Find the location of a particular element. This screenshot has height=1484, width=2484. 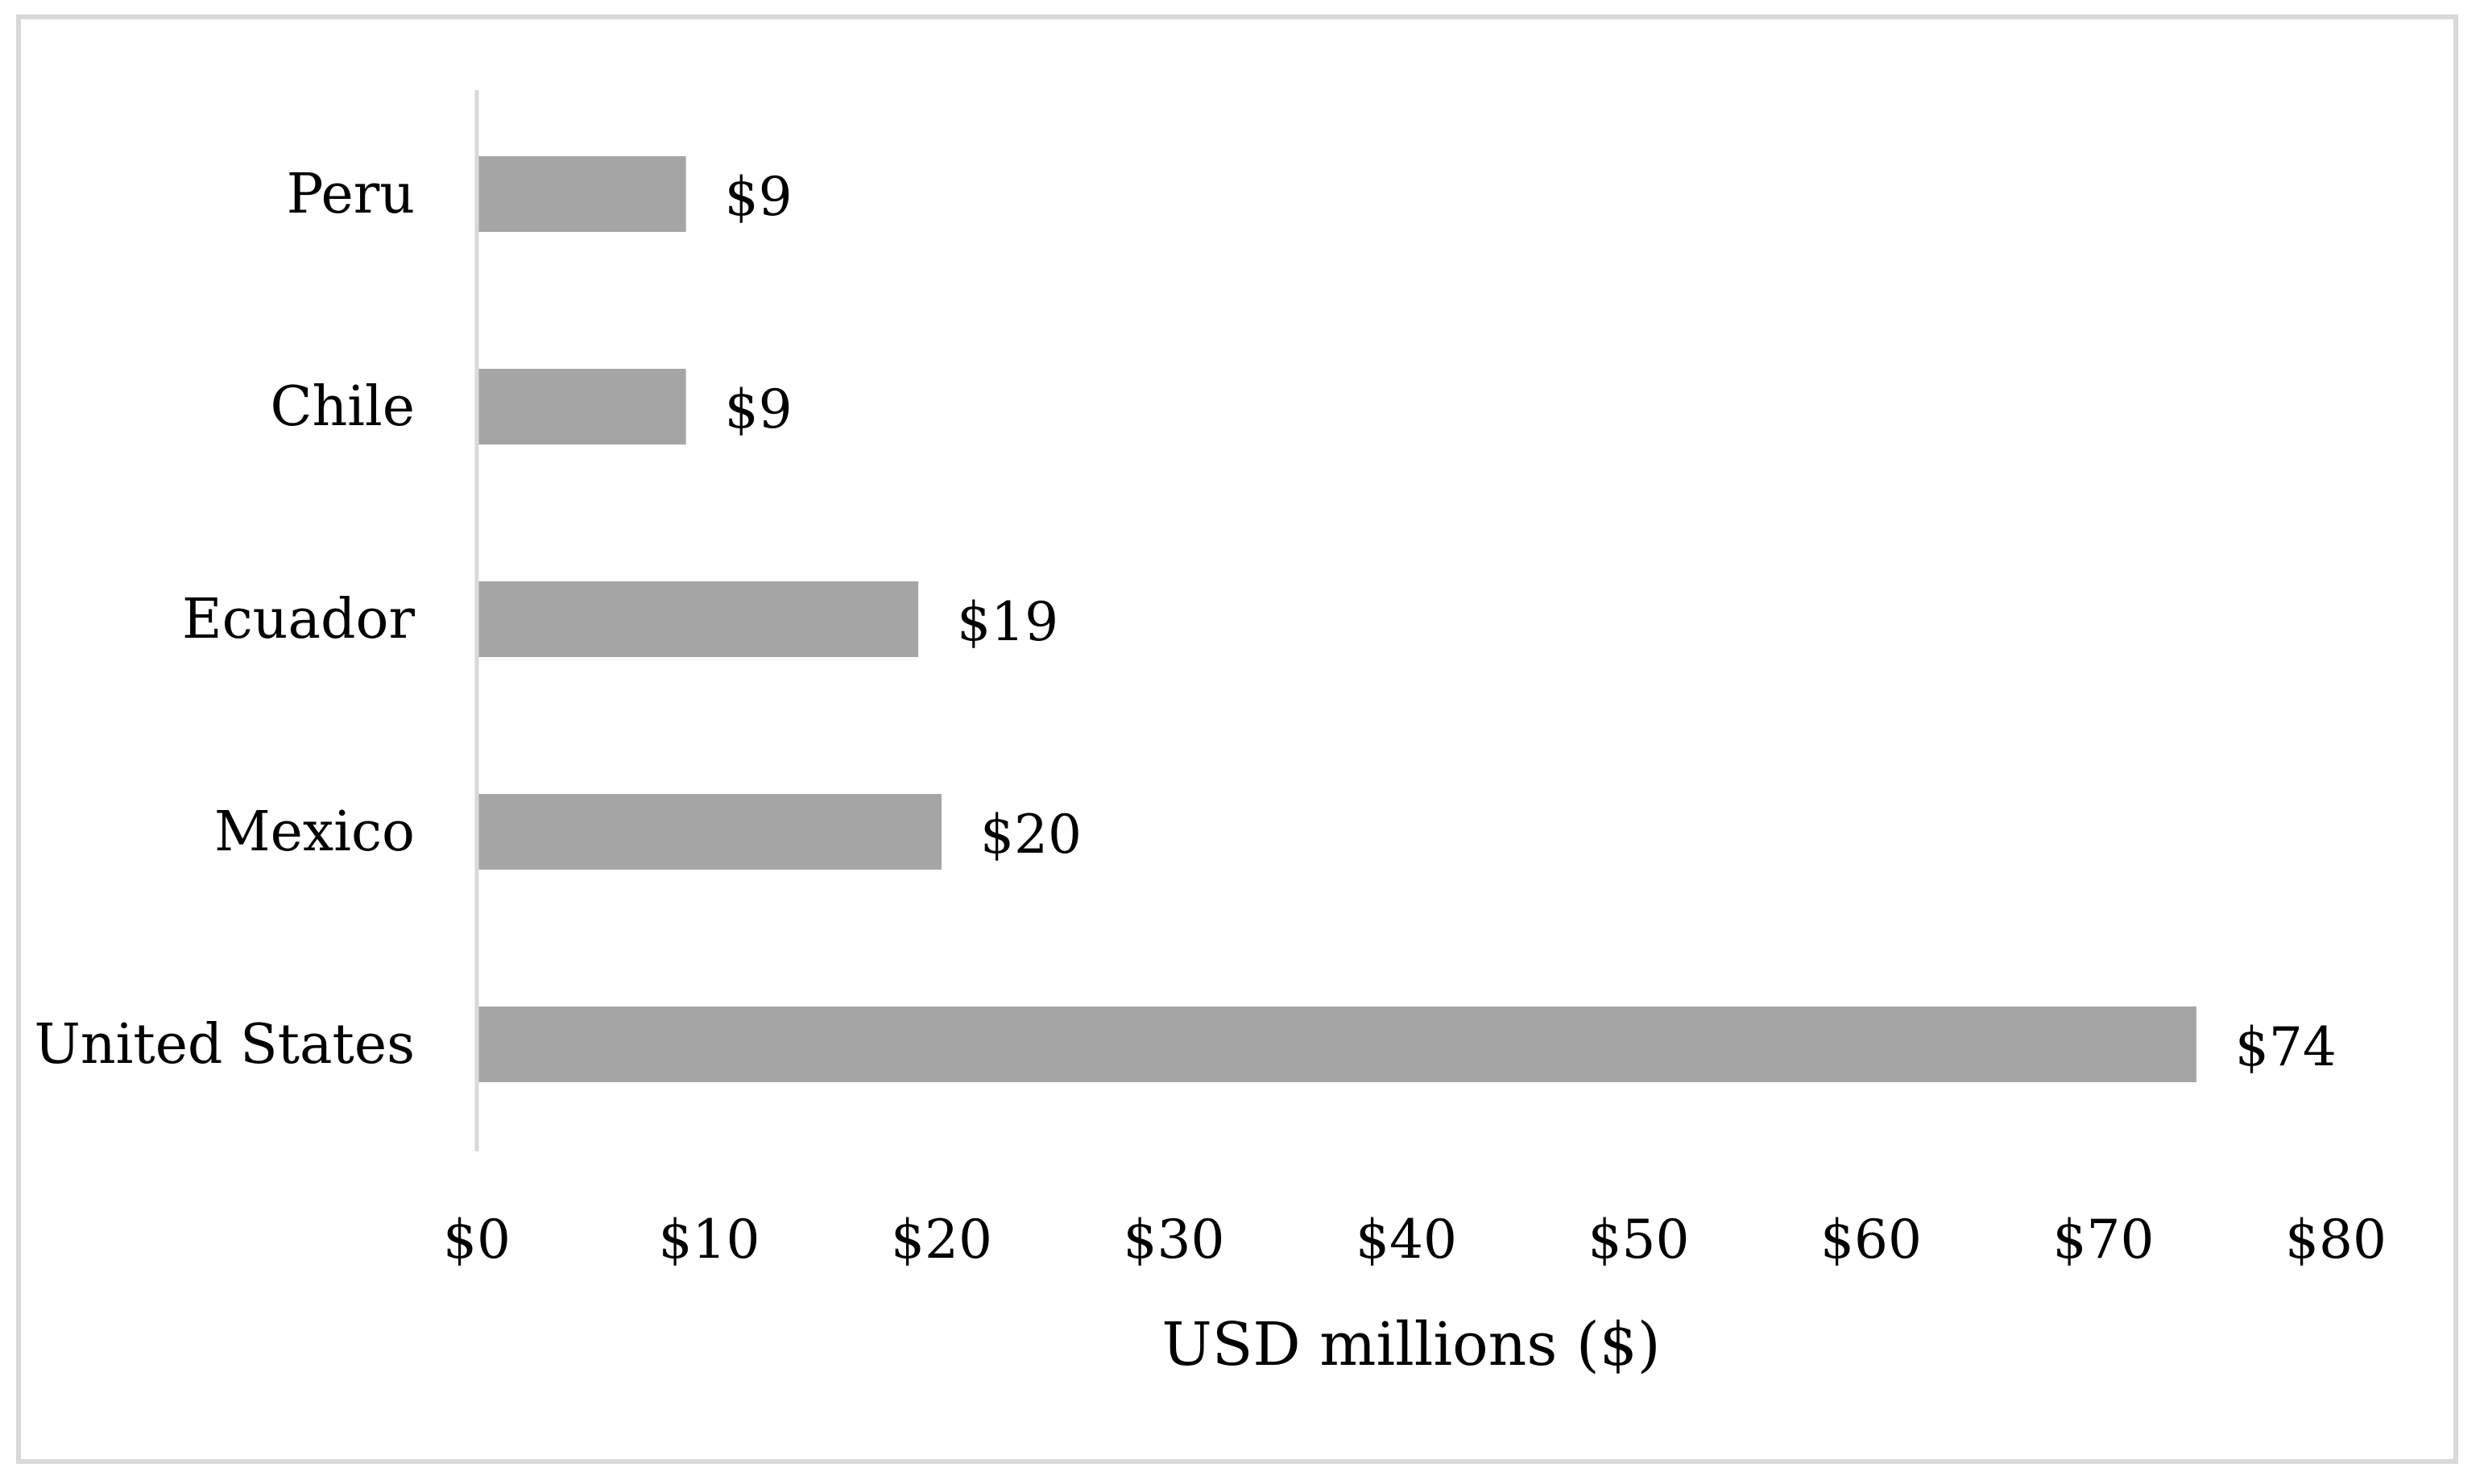

data-label: $74 is located at coordinates (2286, 1047).